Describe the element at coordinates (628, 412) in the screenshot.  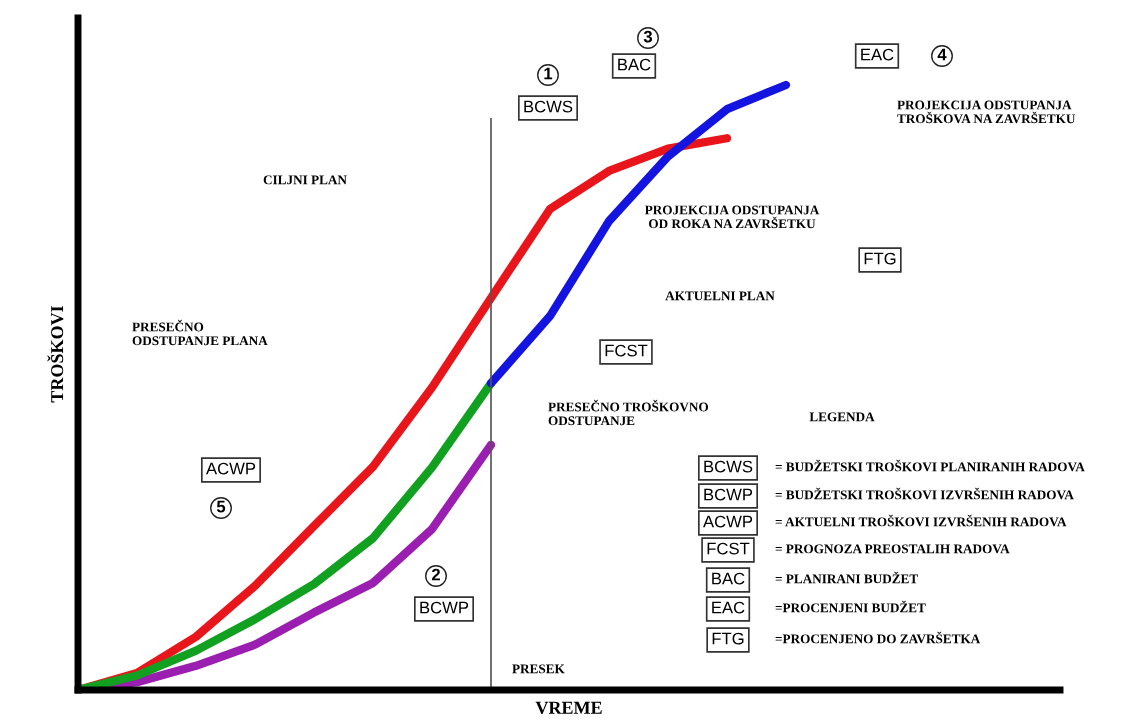
I see `annotation: PRESEČNO TROŠKOVNO ODSTUPANJE` at that location.